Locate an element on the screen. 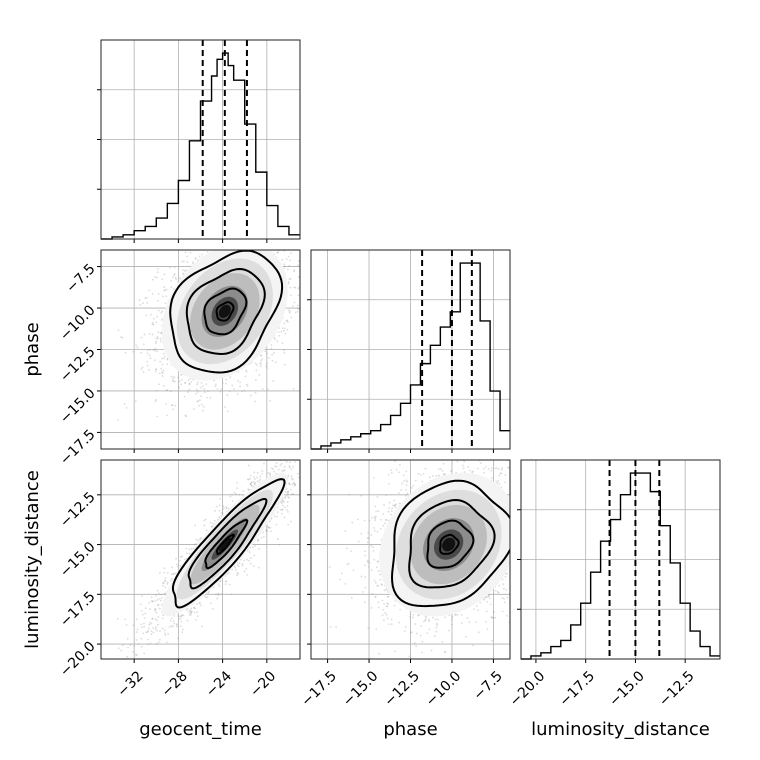 This screenshot has height=760, width=760. joint-content is located at coordinates (201, 556).